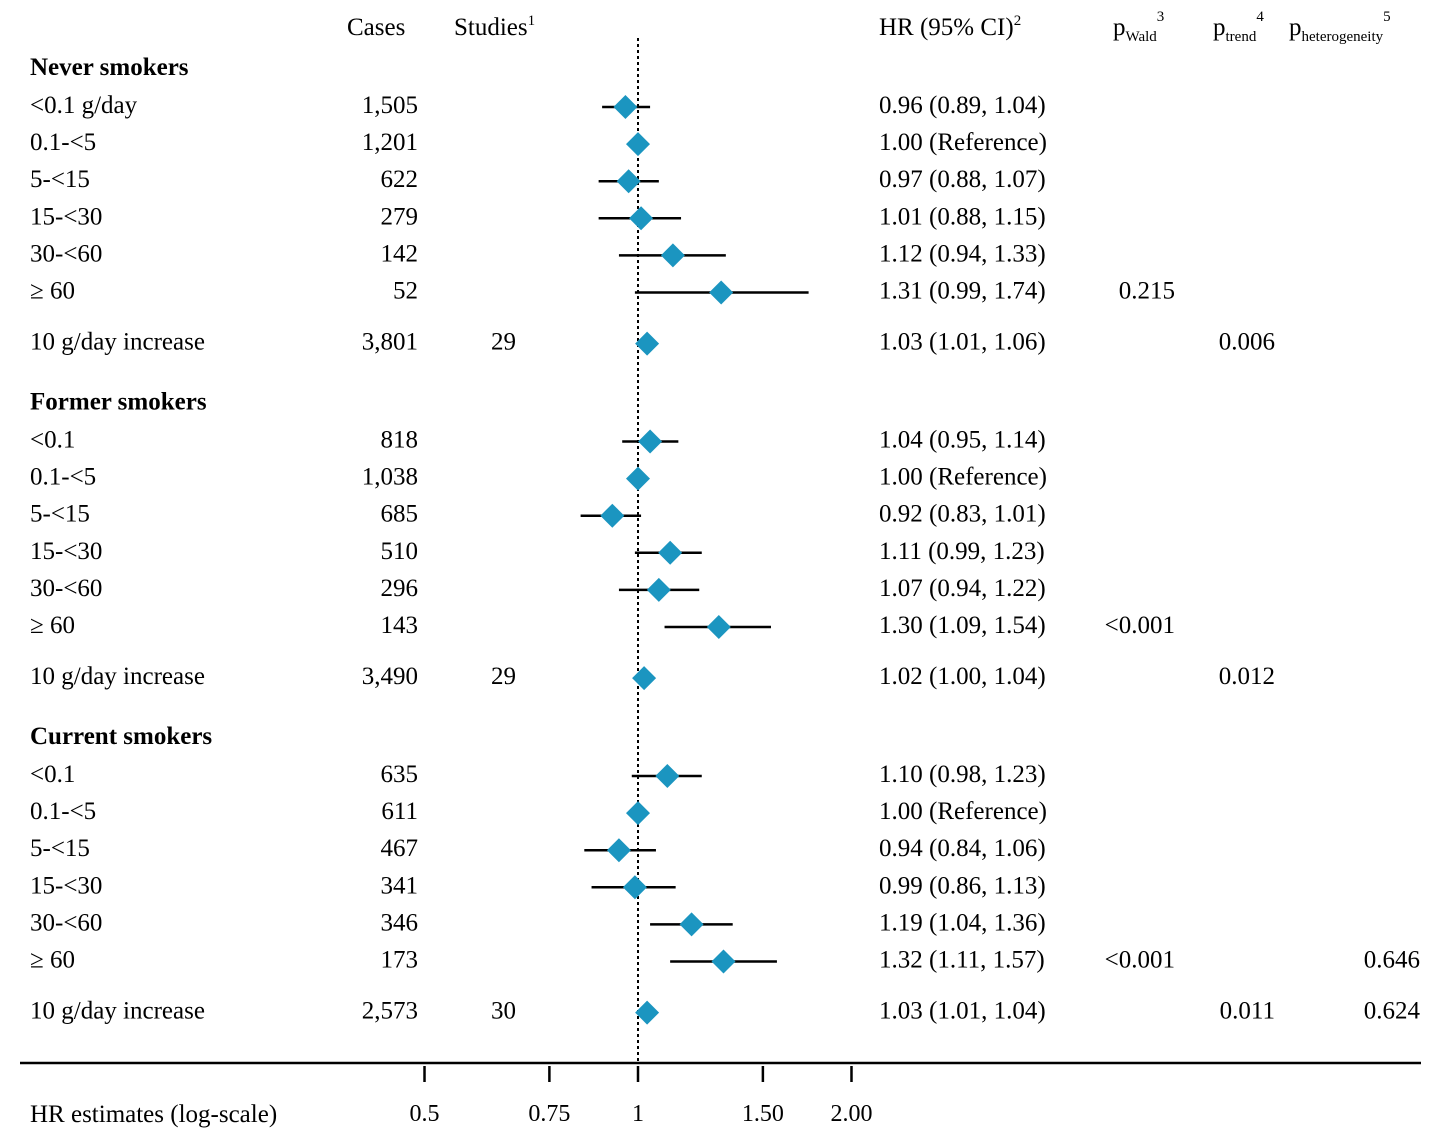 Image resolution: width=1451 pixels, height=1139 pixels. What do you see at coordinates (390, 676) in the screenshot?
I see `row-cases: 3,490` at bounding box center [390, 676].